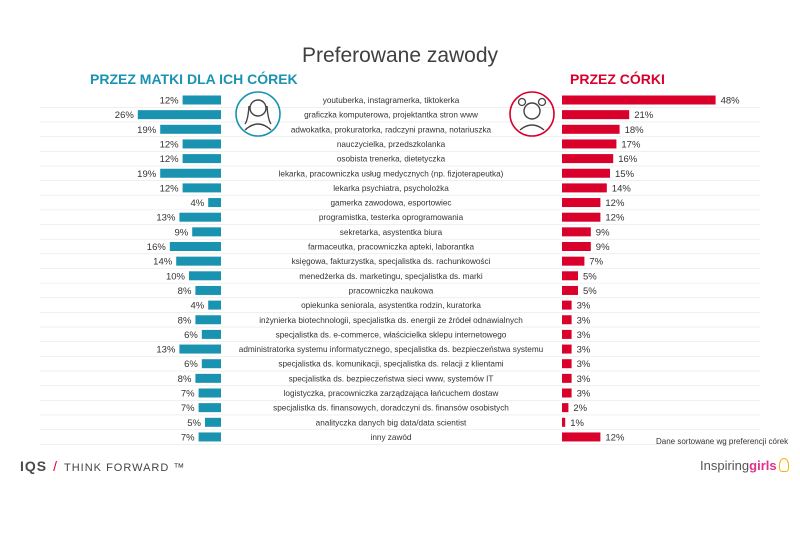 This screenshot has height=533, width=800. I want to click on category-label: osobista trenerka, dietetyczka, so click(391, 159).